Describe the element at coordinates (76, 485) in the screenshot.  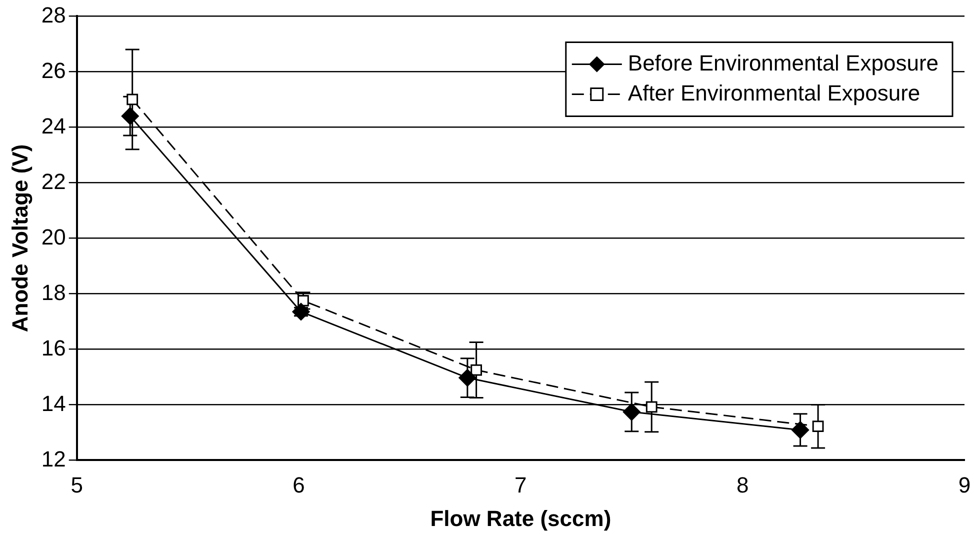
I see `x-tick-label: 5` at that location.